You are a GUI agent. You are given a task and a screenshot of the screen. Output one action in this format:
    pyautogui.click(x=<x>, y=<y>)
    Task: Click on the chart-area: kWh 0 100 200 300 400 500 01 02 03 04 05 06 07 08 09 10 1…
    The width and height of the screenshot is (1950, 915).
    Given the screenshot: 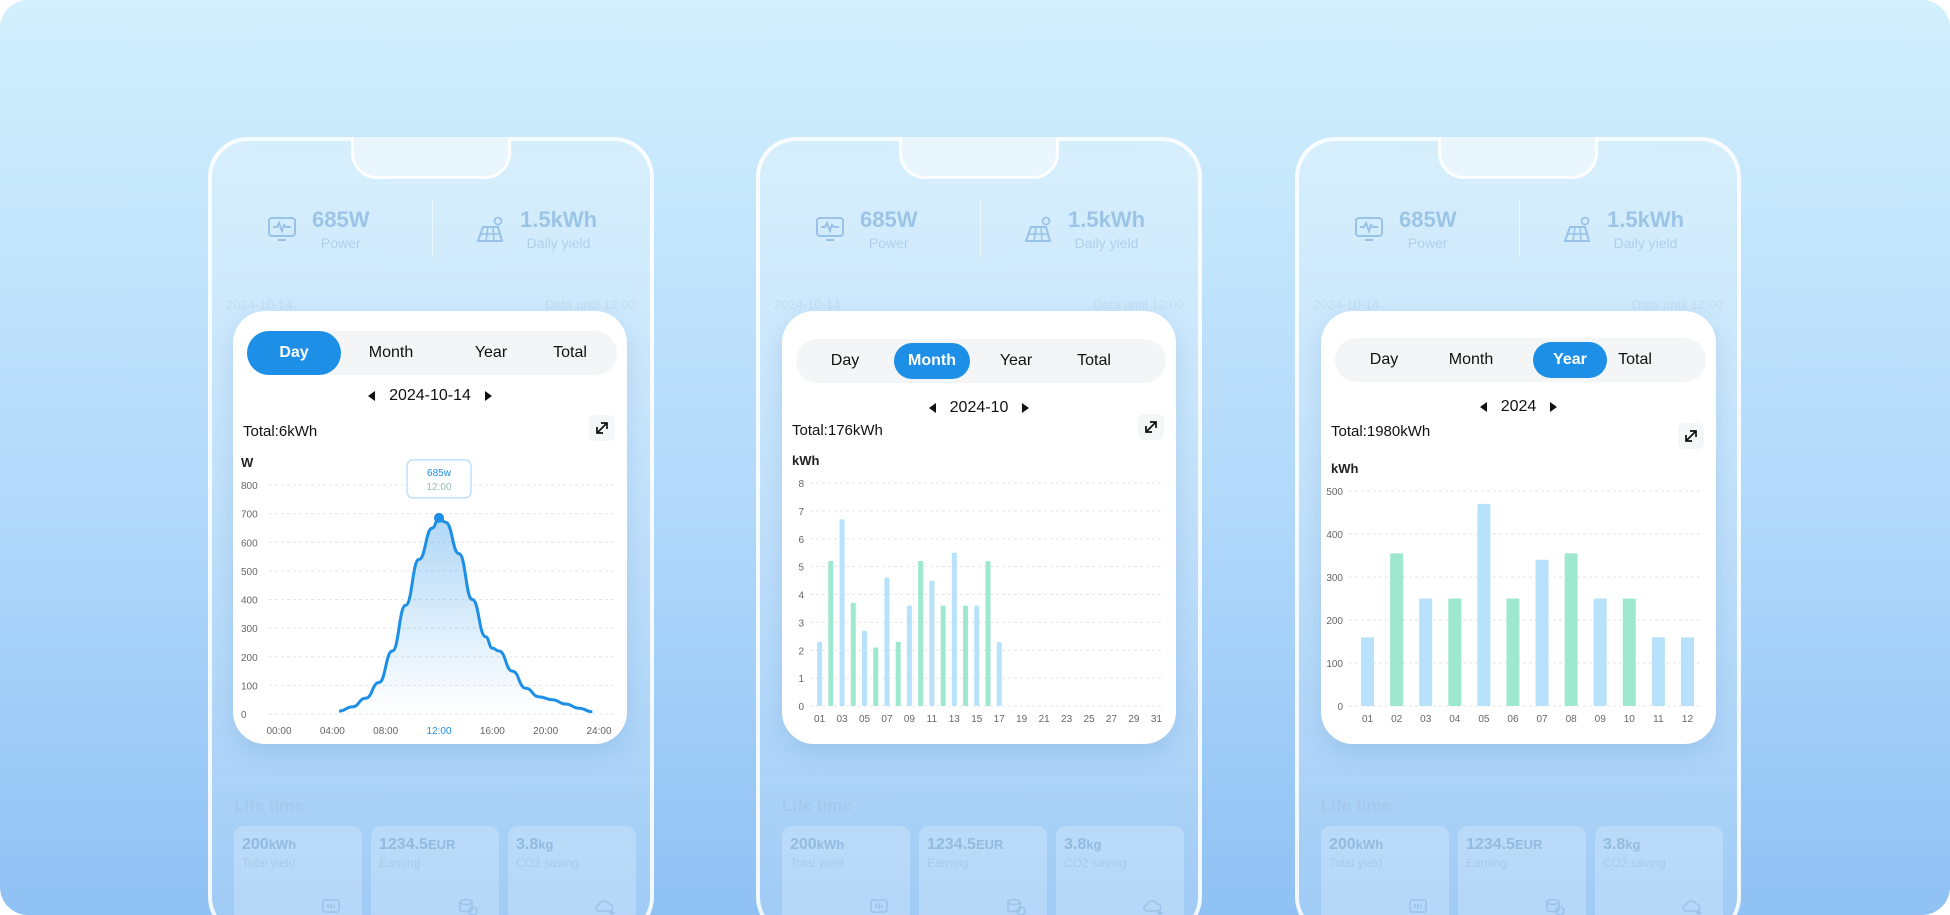 What is the action you would take?
    pyautogui.click(x=1518, y=600)
    